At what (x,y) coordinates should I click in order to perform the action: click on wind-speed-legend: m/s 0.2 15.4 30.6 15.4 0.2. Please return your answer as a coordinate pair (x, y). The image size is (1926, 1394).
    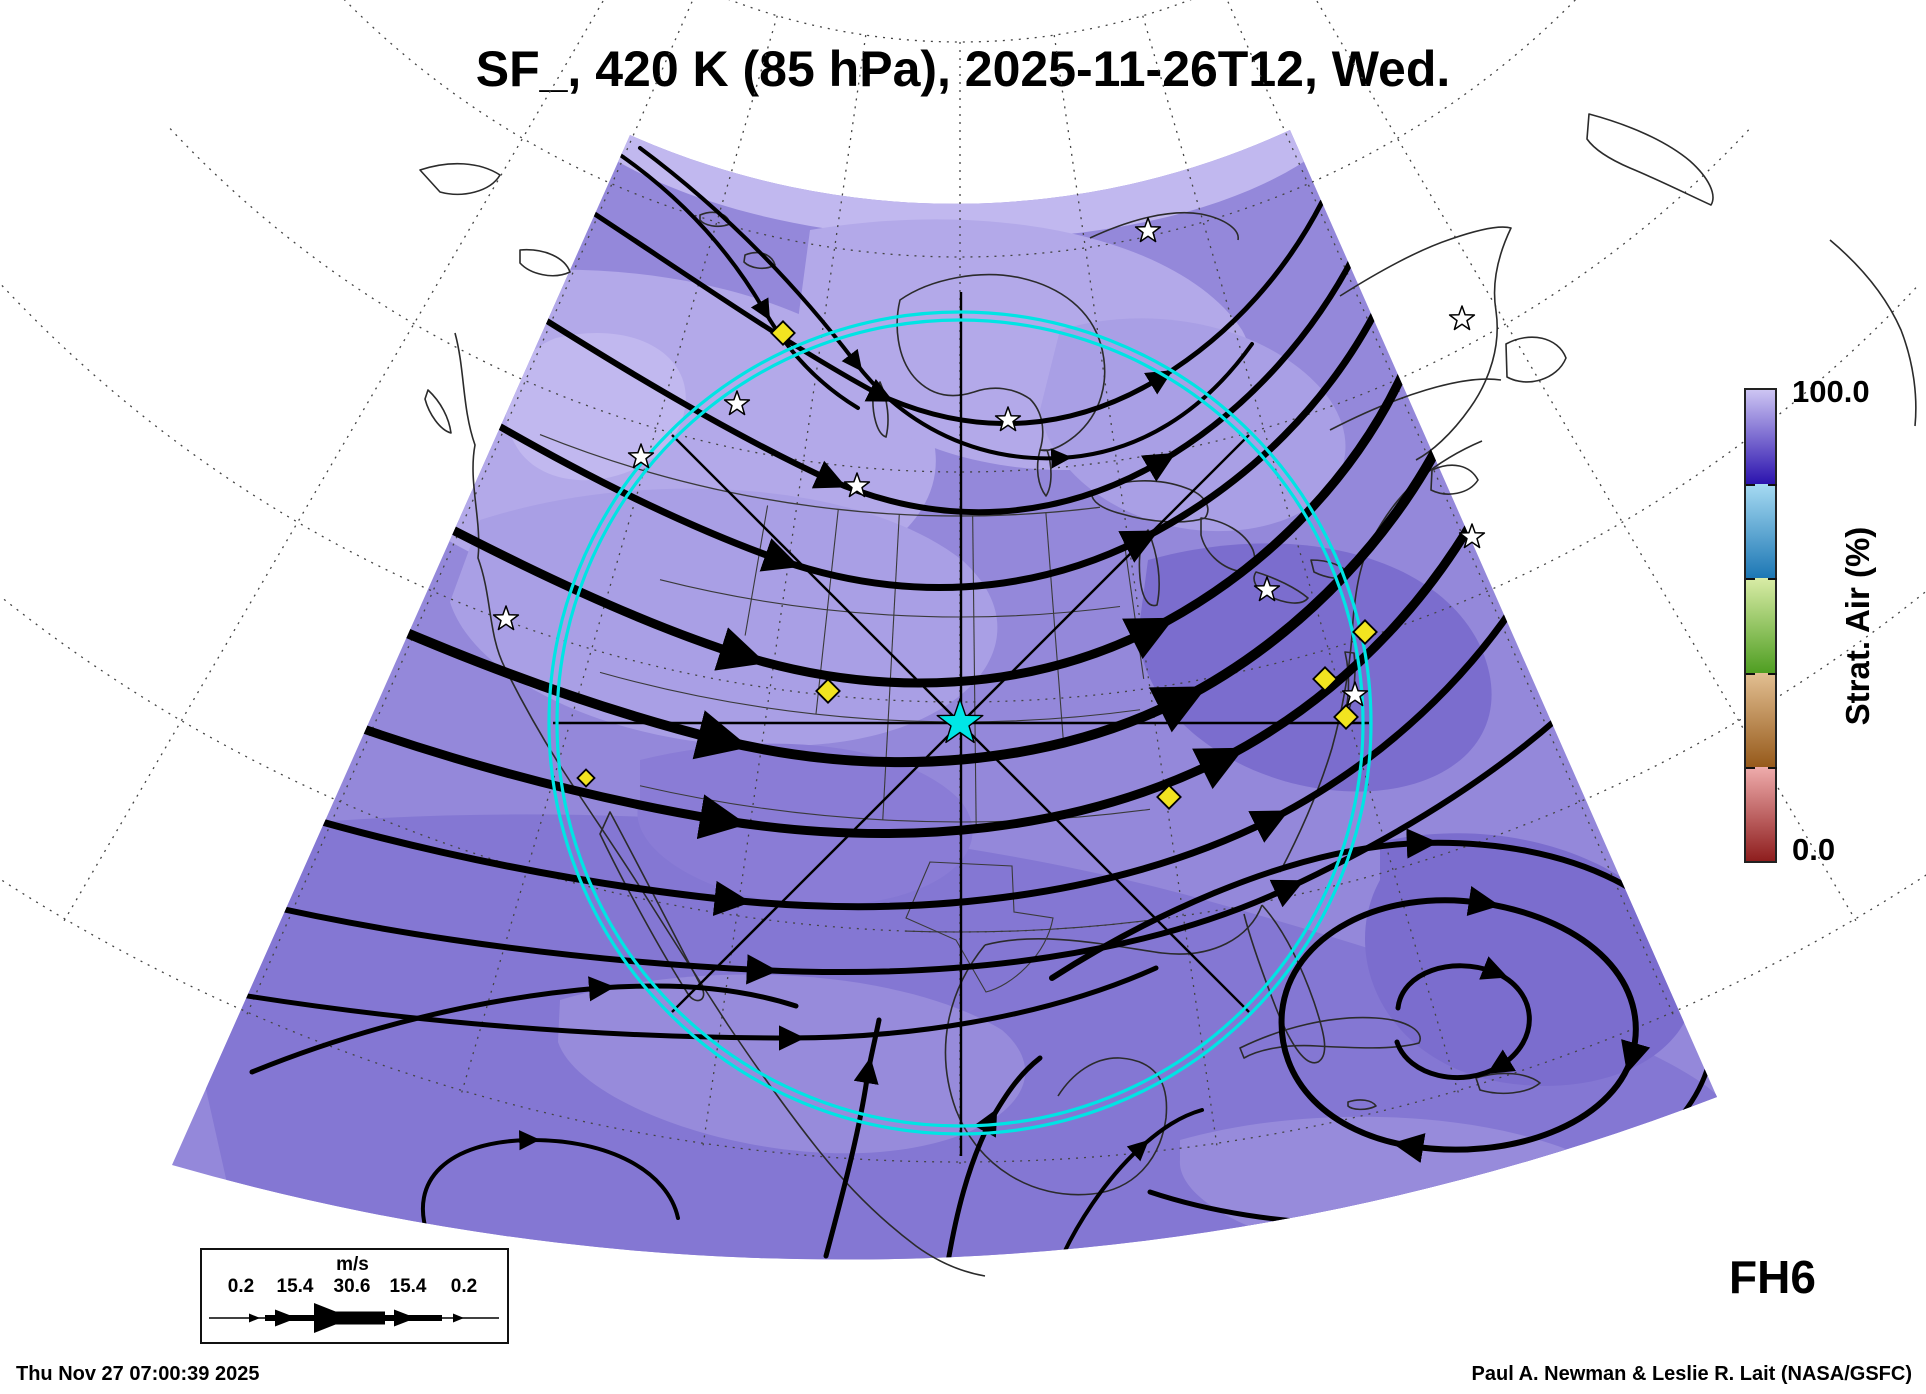
    Looking at the image, I should click on (354, 1296).